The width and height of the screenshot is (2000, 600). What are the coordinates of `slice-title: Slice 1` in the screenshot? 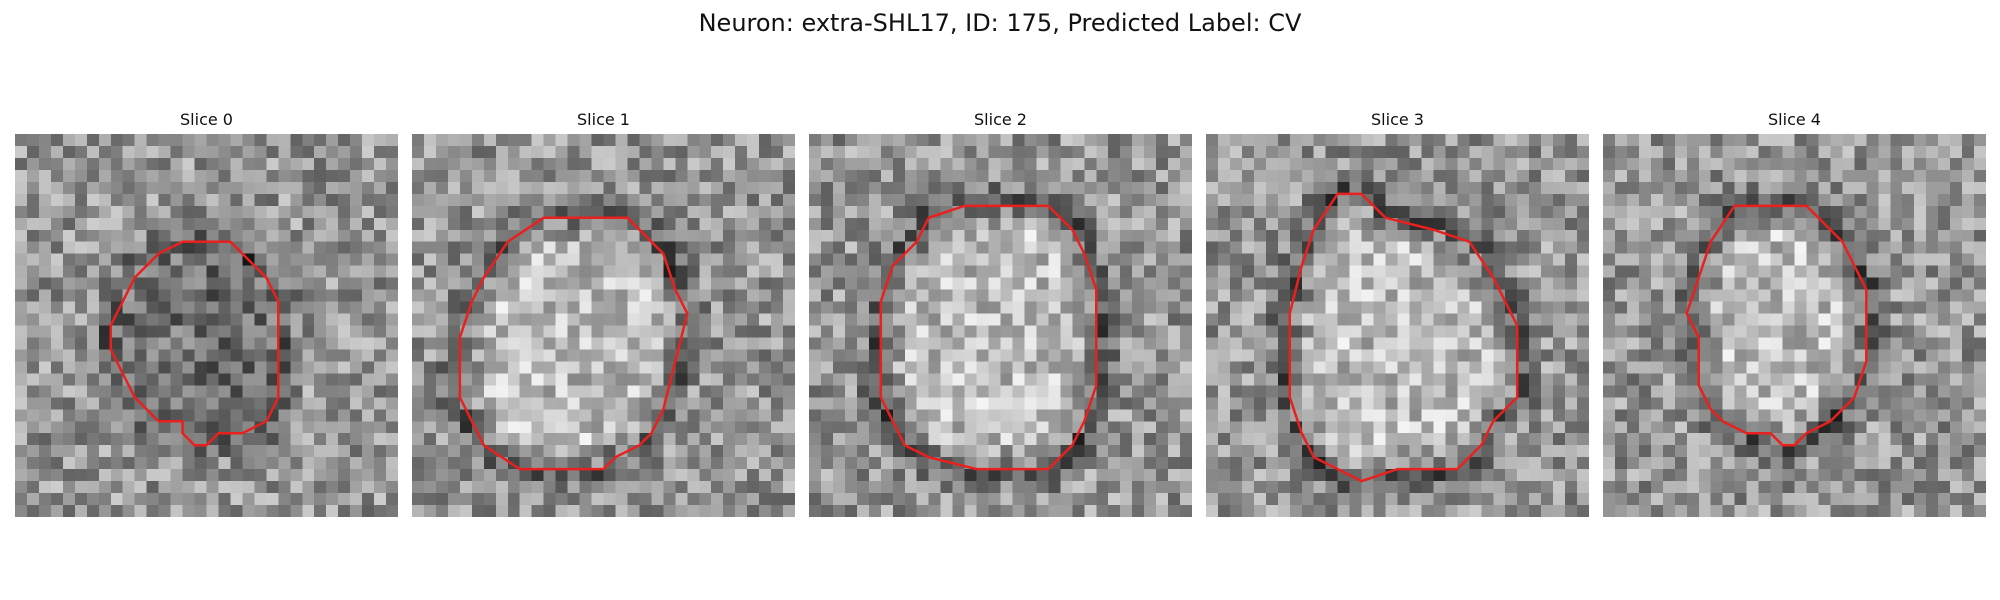 It's located at (603, 119).